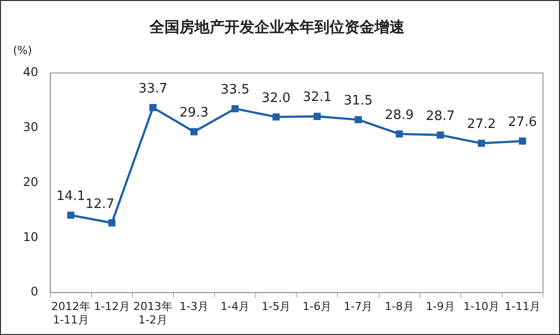  What do you see at coordinates (235, 90) in the screenshot?
I see `text: 33.5` at bounding box center [235, 90].